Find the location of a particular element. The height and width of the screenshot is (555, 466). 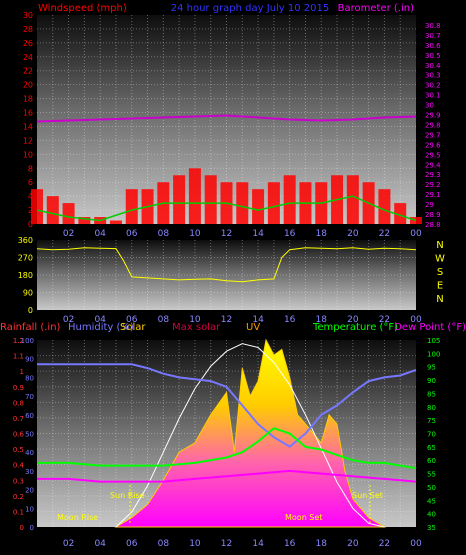

panel2-background is located at coordinates (226, 275).